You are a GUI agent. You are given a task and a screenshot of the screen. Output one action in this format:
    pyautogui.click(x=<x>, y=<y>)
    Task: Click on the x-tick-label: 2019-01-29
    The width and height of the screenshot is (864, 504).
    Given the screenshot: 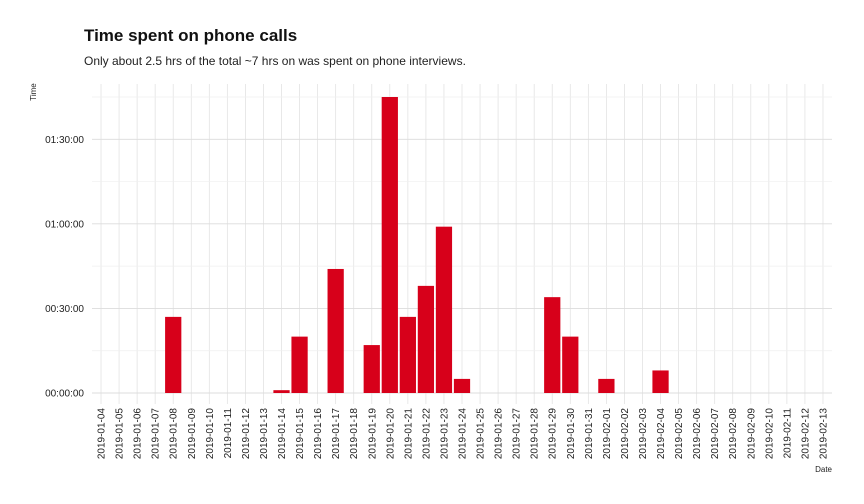 What is the action you would take?
    pyautogui.click(x=553, y=434)
    